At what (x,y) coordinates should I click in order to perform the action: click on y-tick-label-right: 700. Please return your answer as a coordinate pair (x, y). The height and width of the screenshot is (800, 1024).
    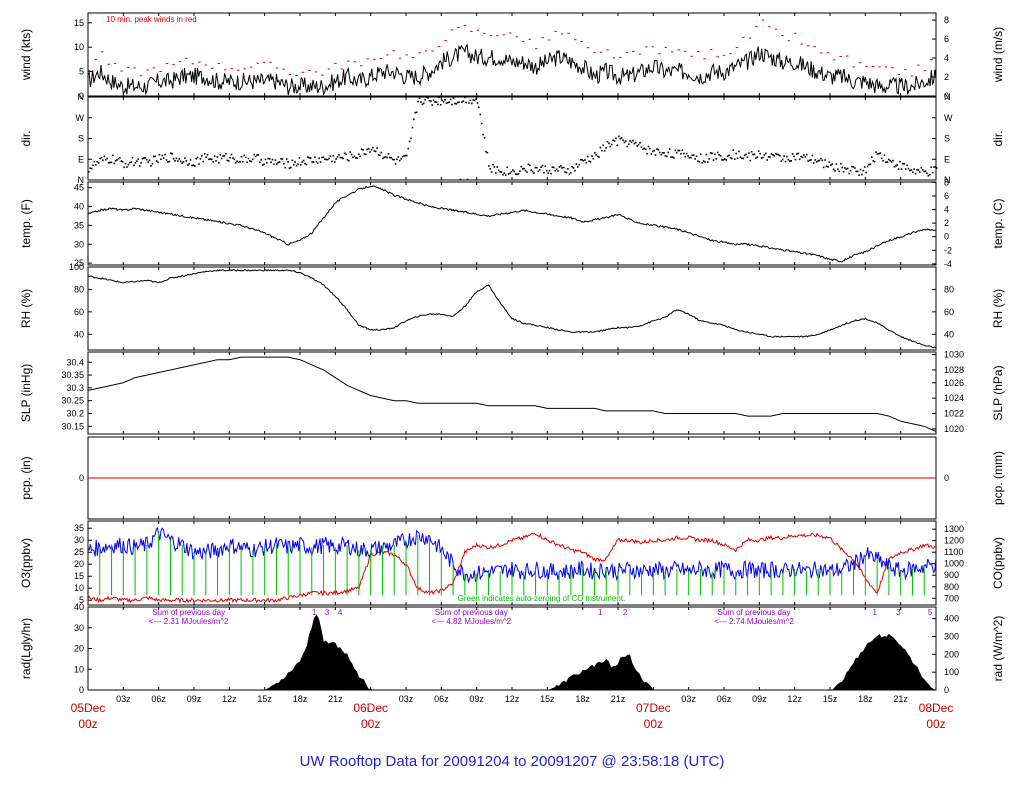
    Looking at the image, I should click on (951, 598).